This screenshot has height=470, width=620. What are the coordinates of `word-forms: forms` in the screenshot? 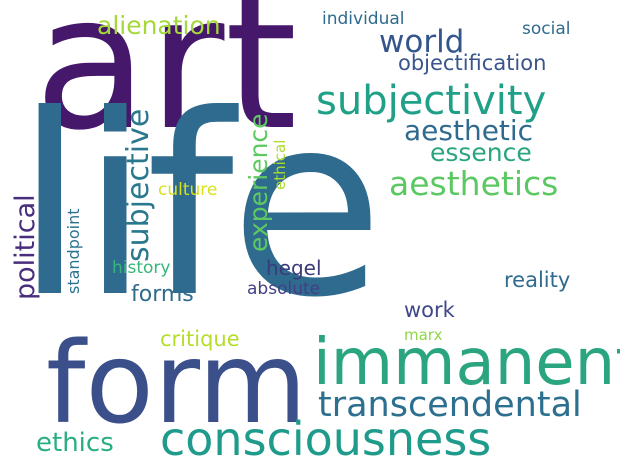 It's located at (162, 294).